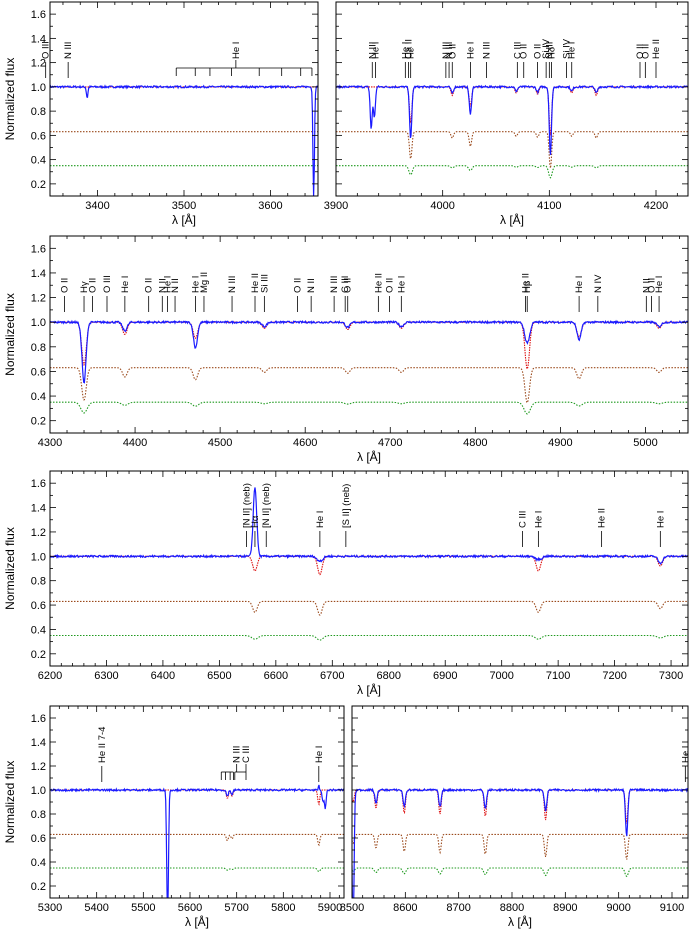 The width and height of the screenshot is (692, 933). Describe the element at coordinates (618, 908) in the screenshot. I see `x-tick-label: 9000` at that location.